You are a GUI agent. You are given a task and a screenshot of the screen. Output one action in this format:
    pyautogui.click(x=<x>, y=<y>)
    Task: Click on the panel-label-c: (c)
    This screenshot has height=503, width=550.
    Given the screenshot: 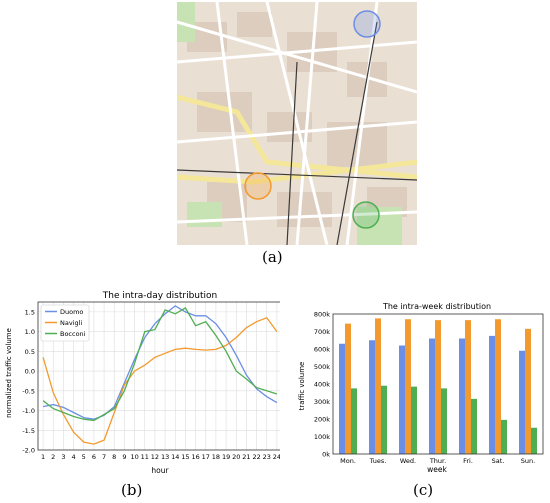 What is the action you would take?
    pyautogui.click(x=423, y=490)
    